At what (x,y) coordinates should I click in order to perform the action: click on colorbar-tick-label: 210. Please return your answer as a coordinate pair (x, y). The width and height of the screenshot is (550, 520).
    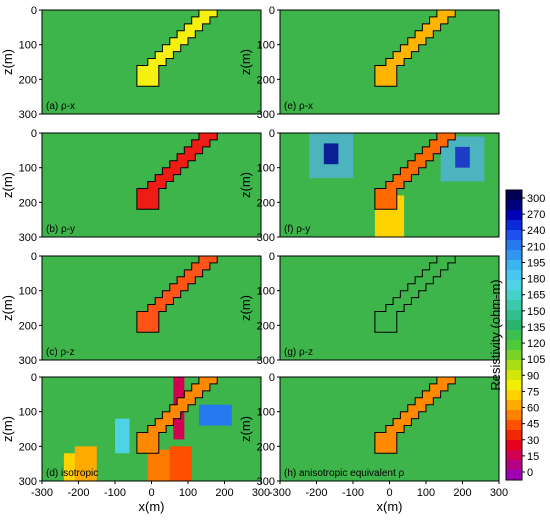
    Looking at the image, I should click on (536, 247).